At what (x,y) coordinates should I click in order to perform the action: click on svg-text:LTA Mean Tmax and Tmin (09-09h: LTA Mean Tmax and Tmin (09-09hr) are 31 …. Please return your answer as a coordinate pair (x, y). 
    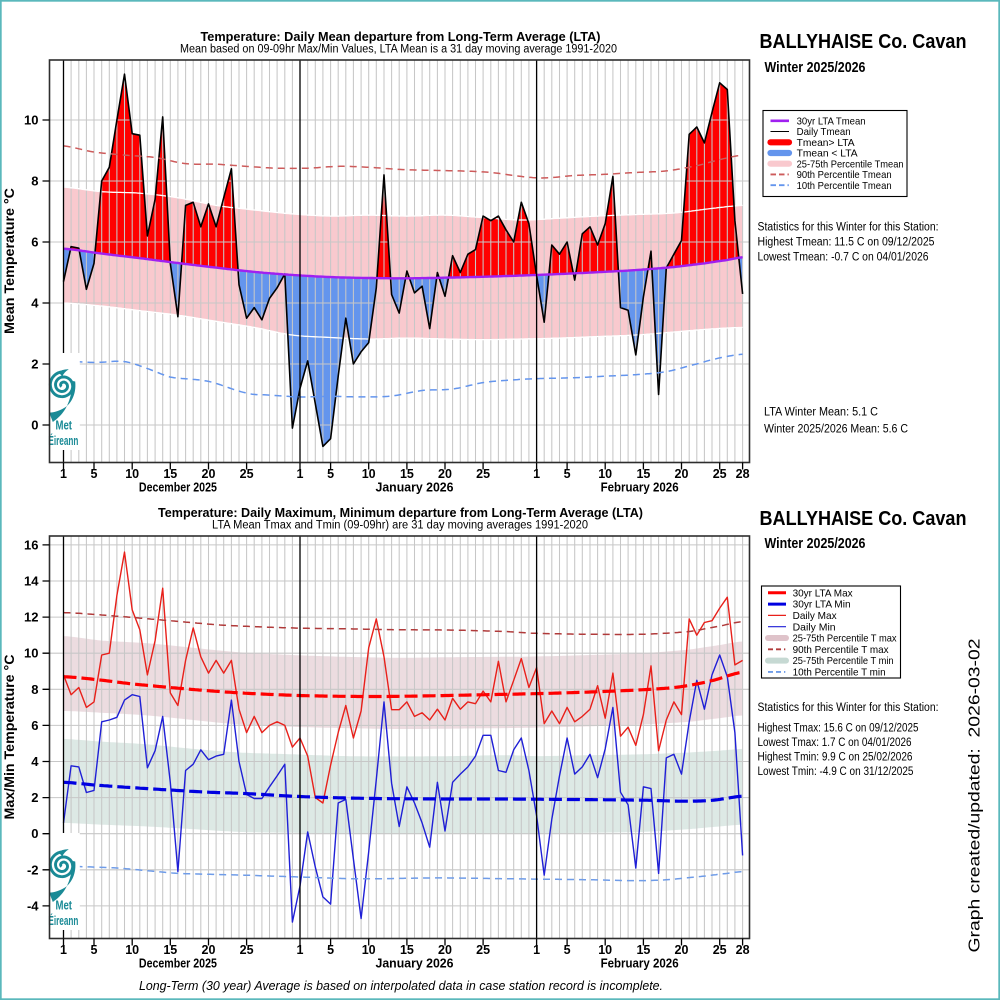
    Looking at the image, I should click on (400, 526).